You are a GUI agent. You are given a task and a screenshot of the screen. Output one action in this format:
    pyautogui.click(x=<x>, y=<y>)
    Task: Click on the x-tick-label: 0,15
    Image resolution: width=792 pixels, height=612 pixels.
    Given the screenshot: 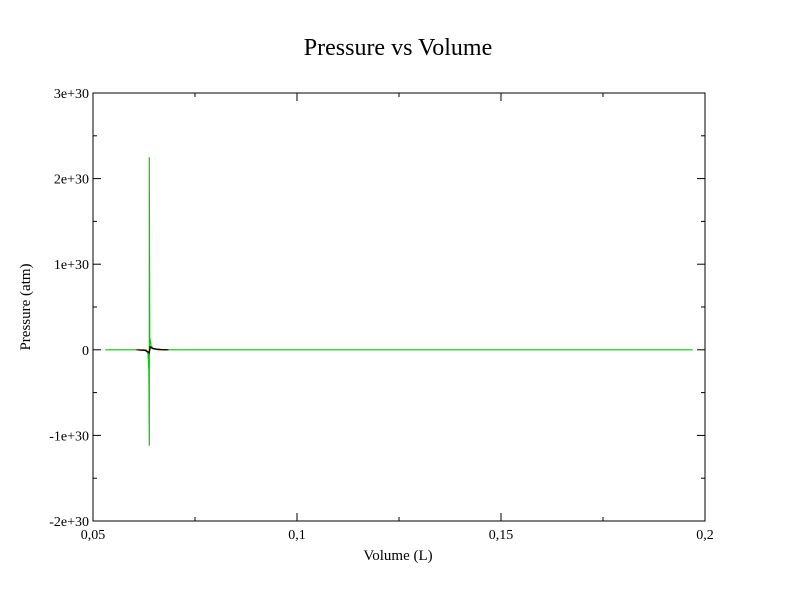 What is the action you would take?
    pyautogui.click(x=501, y=535)
    